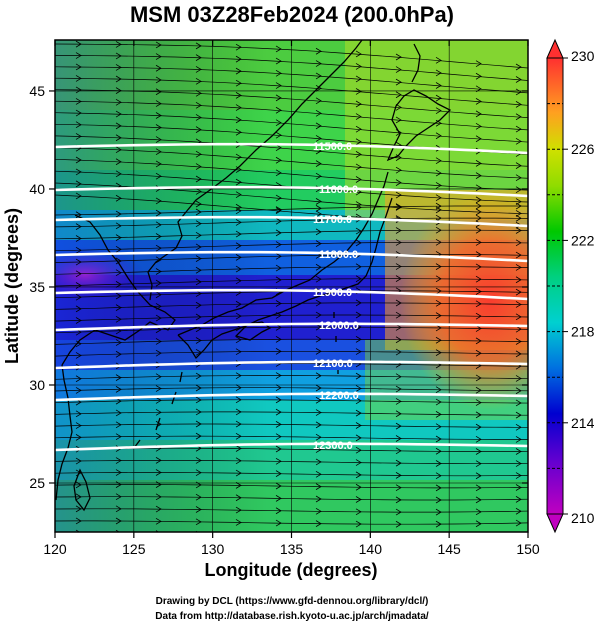 Image resolution: width=599 pixels, height=625 pixels. I want to click on colorbar-top-cap, so click(555, 48).